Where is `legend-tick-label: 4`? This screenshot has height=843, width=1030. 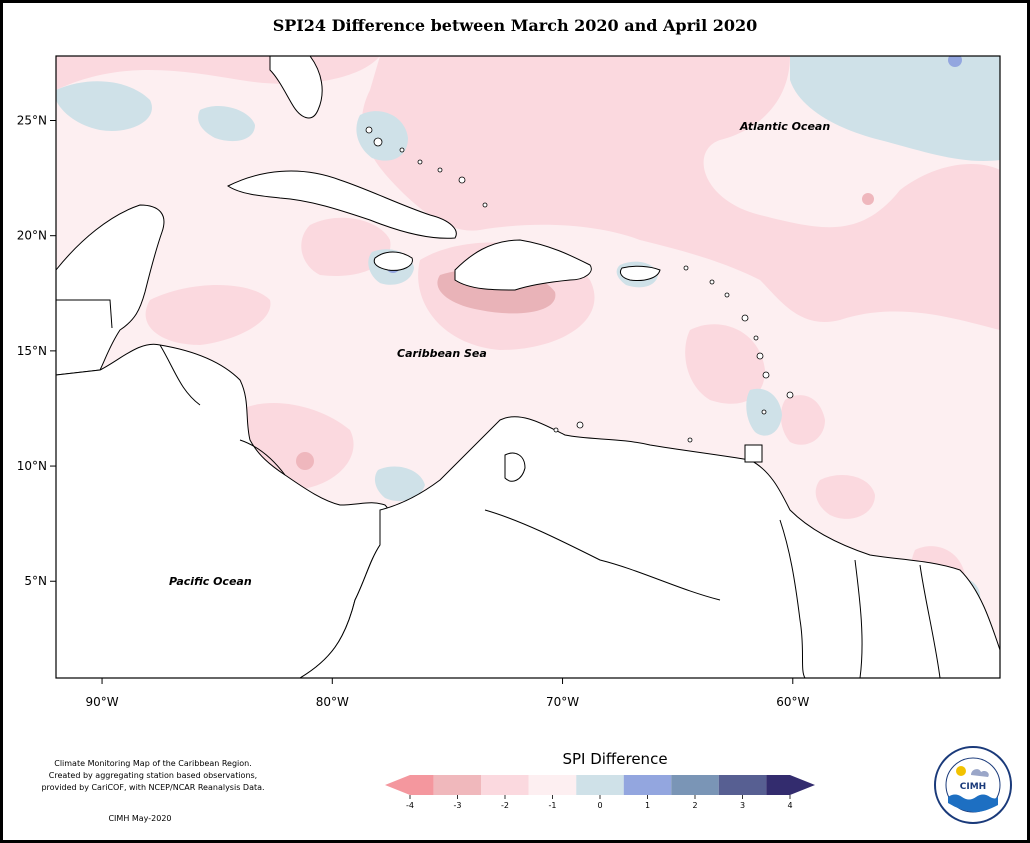
legend-tick-label: 4 is located at coordinates (789, 805).